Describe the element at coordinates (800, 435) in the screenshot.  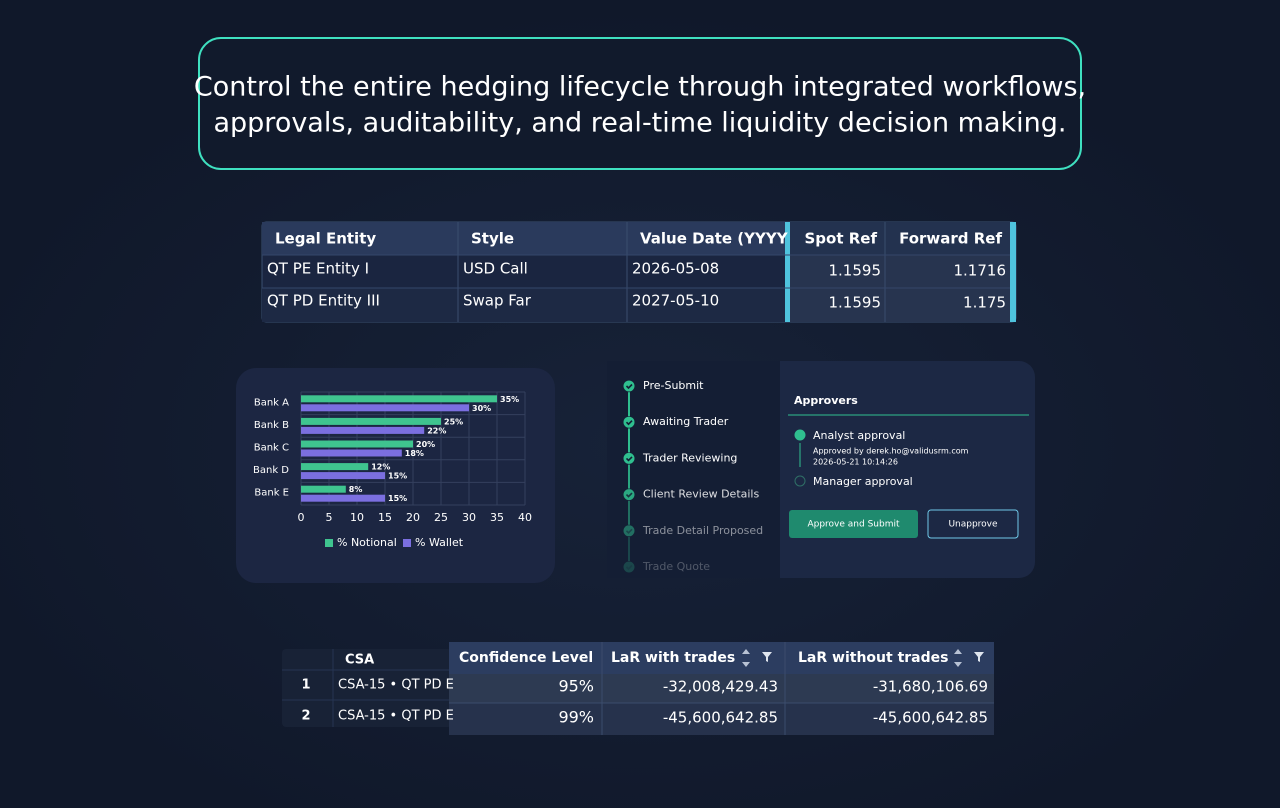
I see `approved-check` at that location.